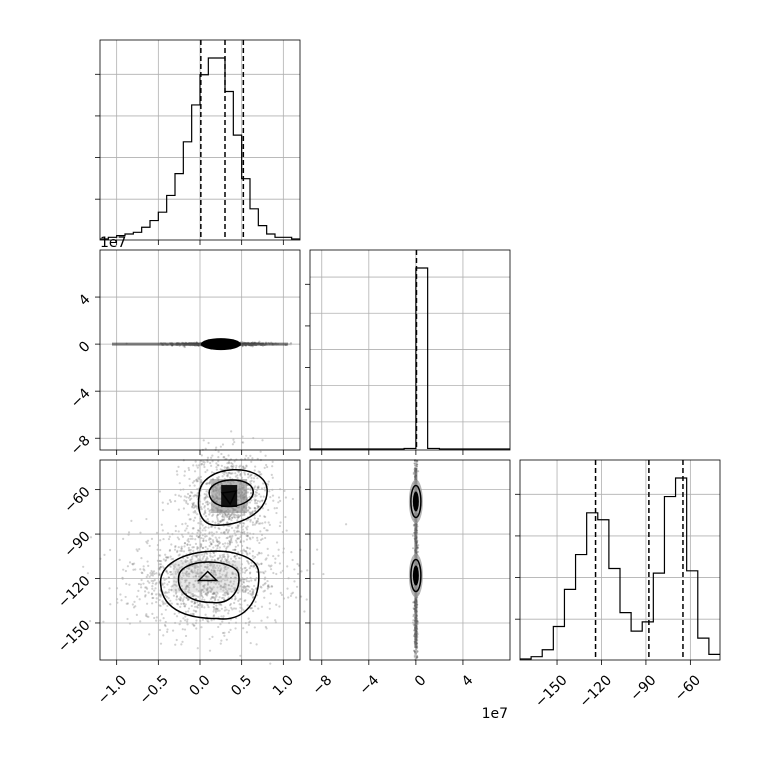  Describe the element at coordinates (184, 347) in the screenshot. I see `s21-point` at that location.